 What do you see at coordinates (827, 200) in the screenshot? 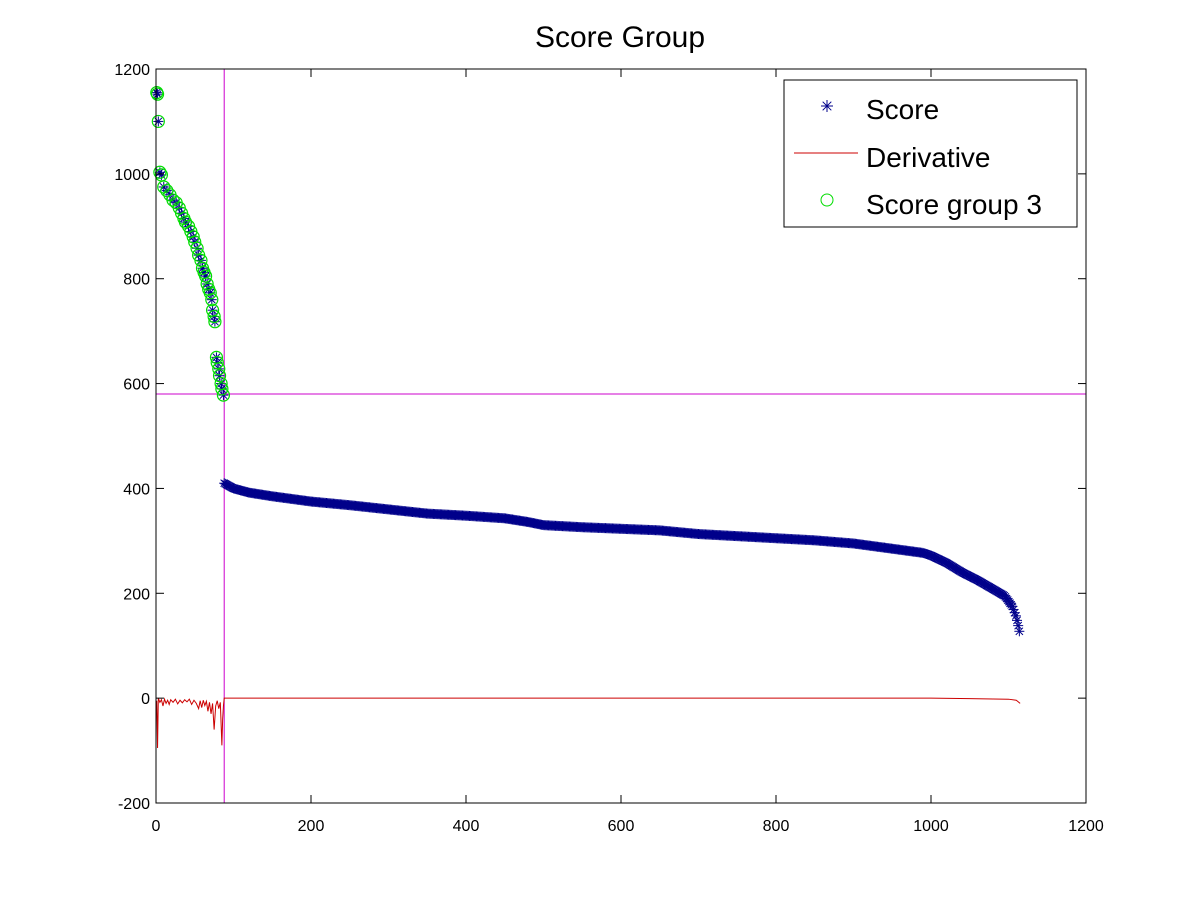
I see `legend-group-marker` at bounding box center [827, 200].